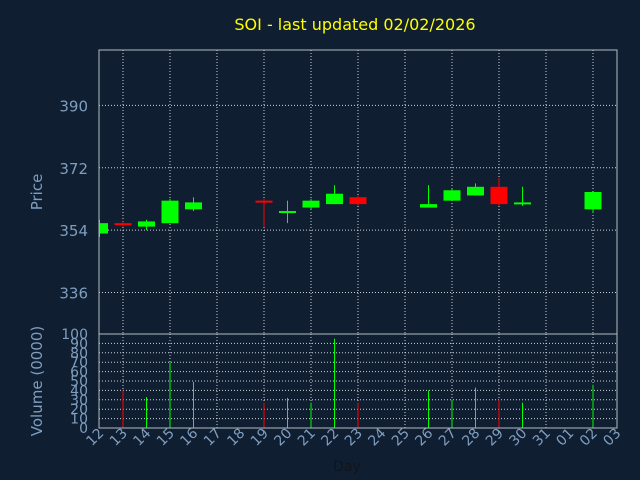 Image resolution: width=640 pixels, height=480 pixels. Describe the element at coordinates (37, 381) in the screenshot. I see `volume-axis-label: Volume (0000)` at that location.